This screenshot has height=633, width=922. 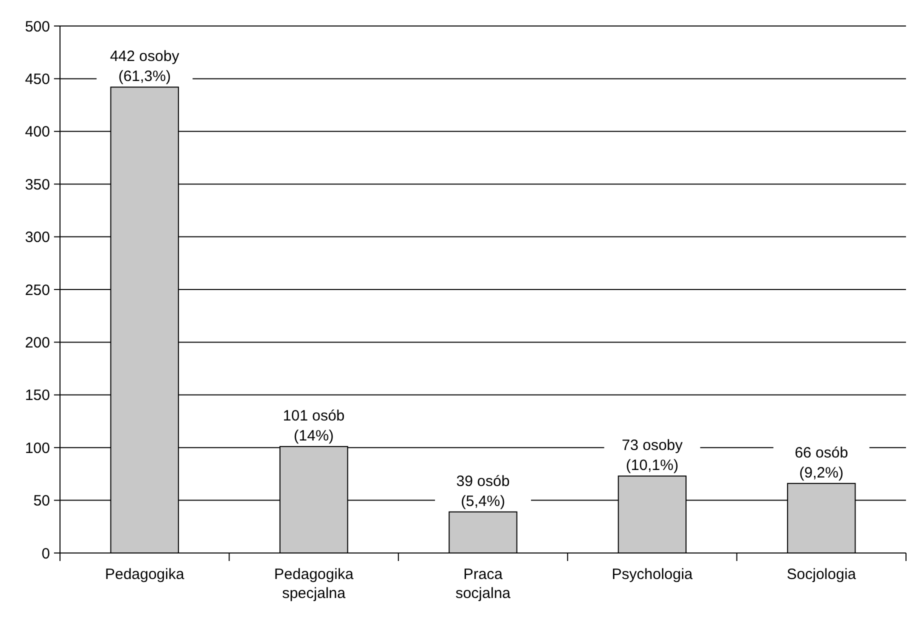 I want to click on x-tick-label: Socjologia, so click(x=821, y=574).